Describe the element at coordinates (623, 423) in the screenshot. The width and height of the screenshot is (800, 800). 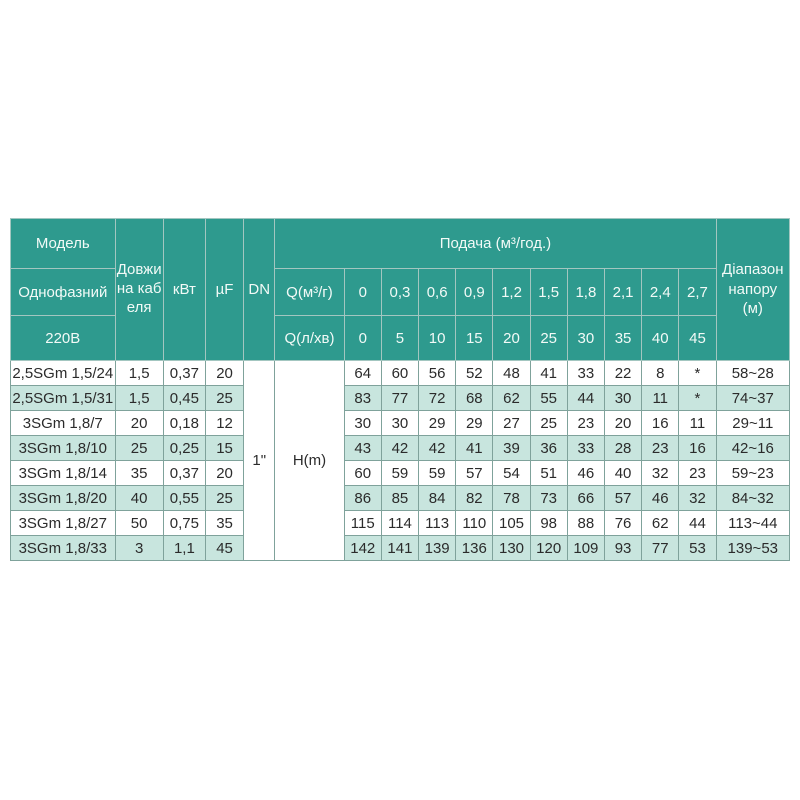
I see `head-value-cell: 20` at that location.